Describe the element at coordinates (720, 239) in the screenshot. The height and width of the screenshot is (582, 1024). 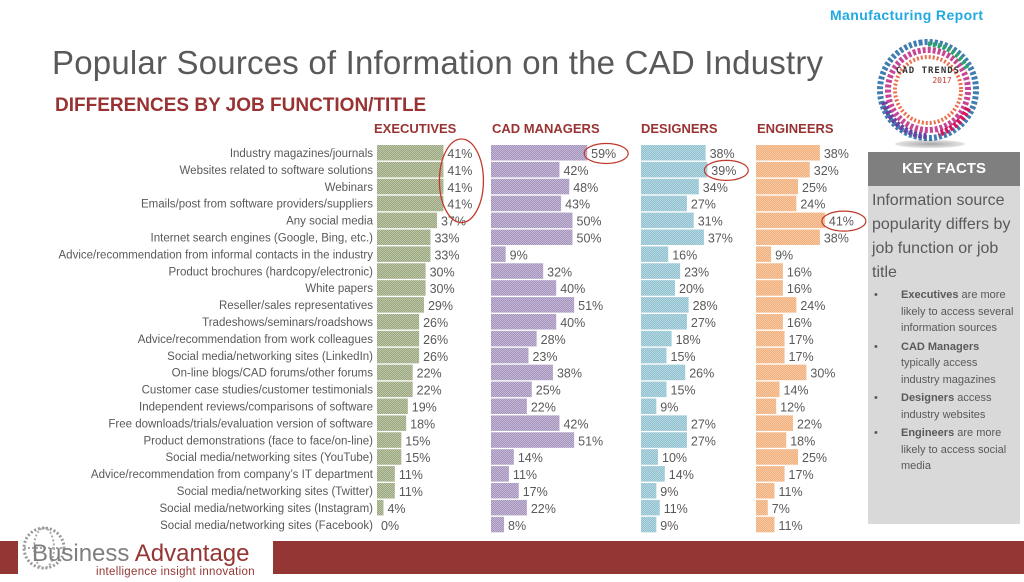
I see `value-label: 37%` at that location.